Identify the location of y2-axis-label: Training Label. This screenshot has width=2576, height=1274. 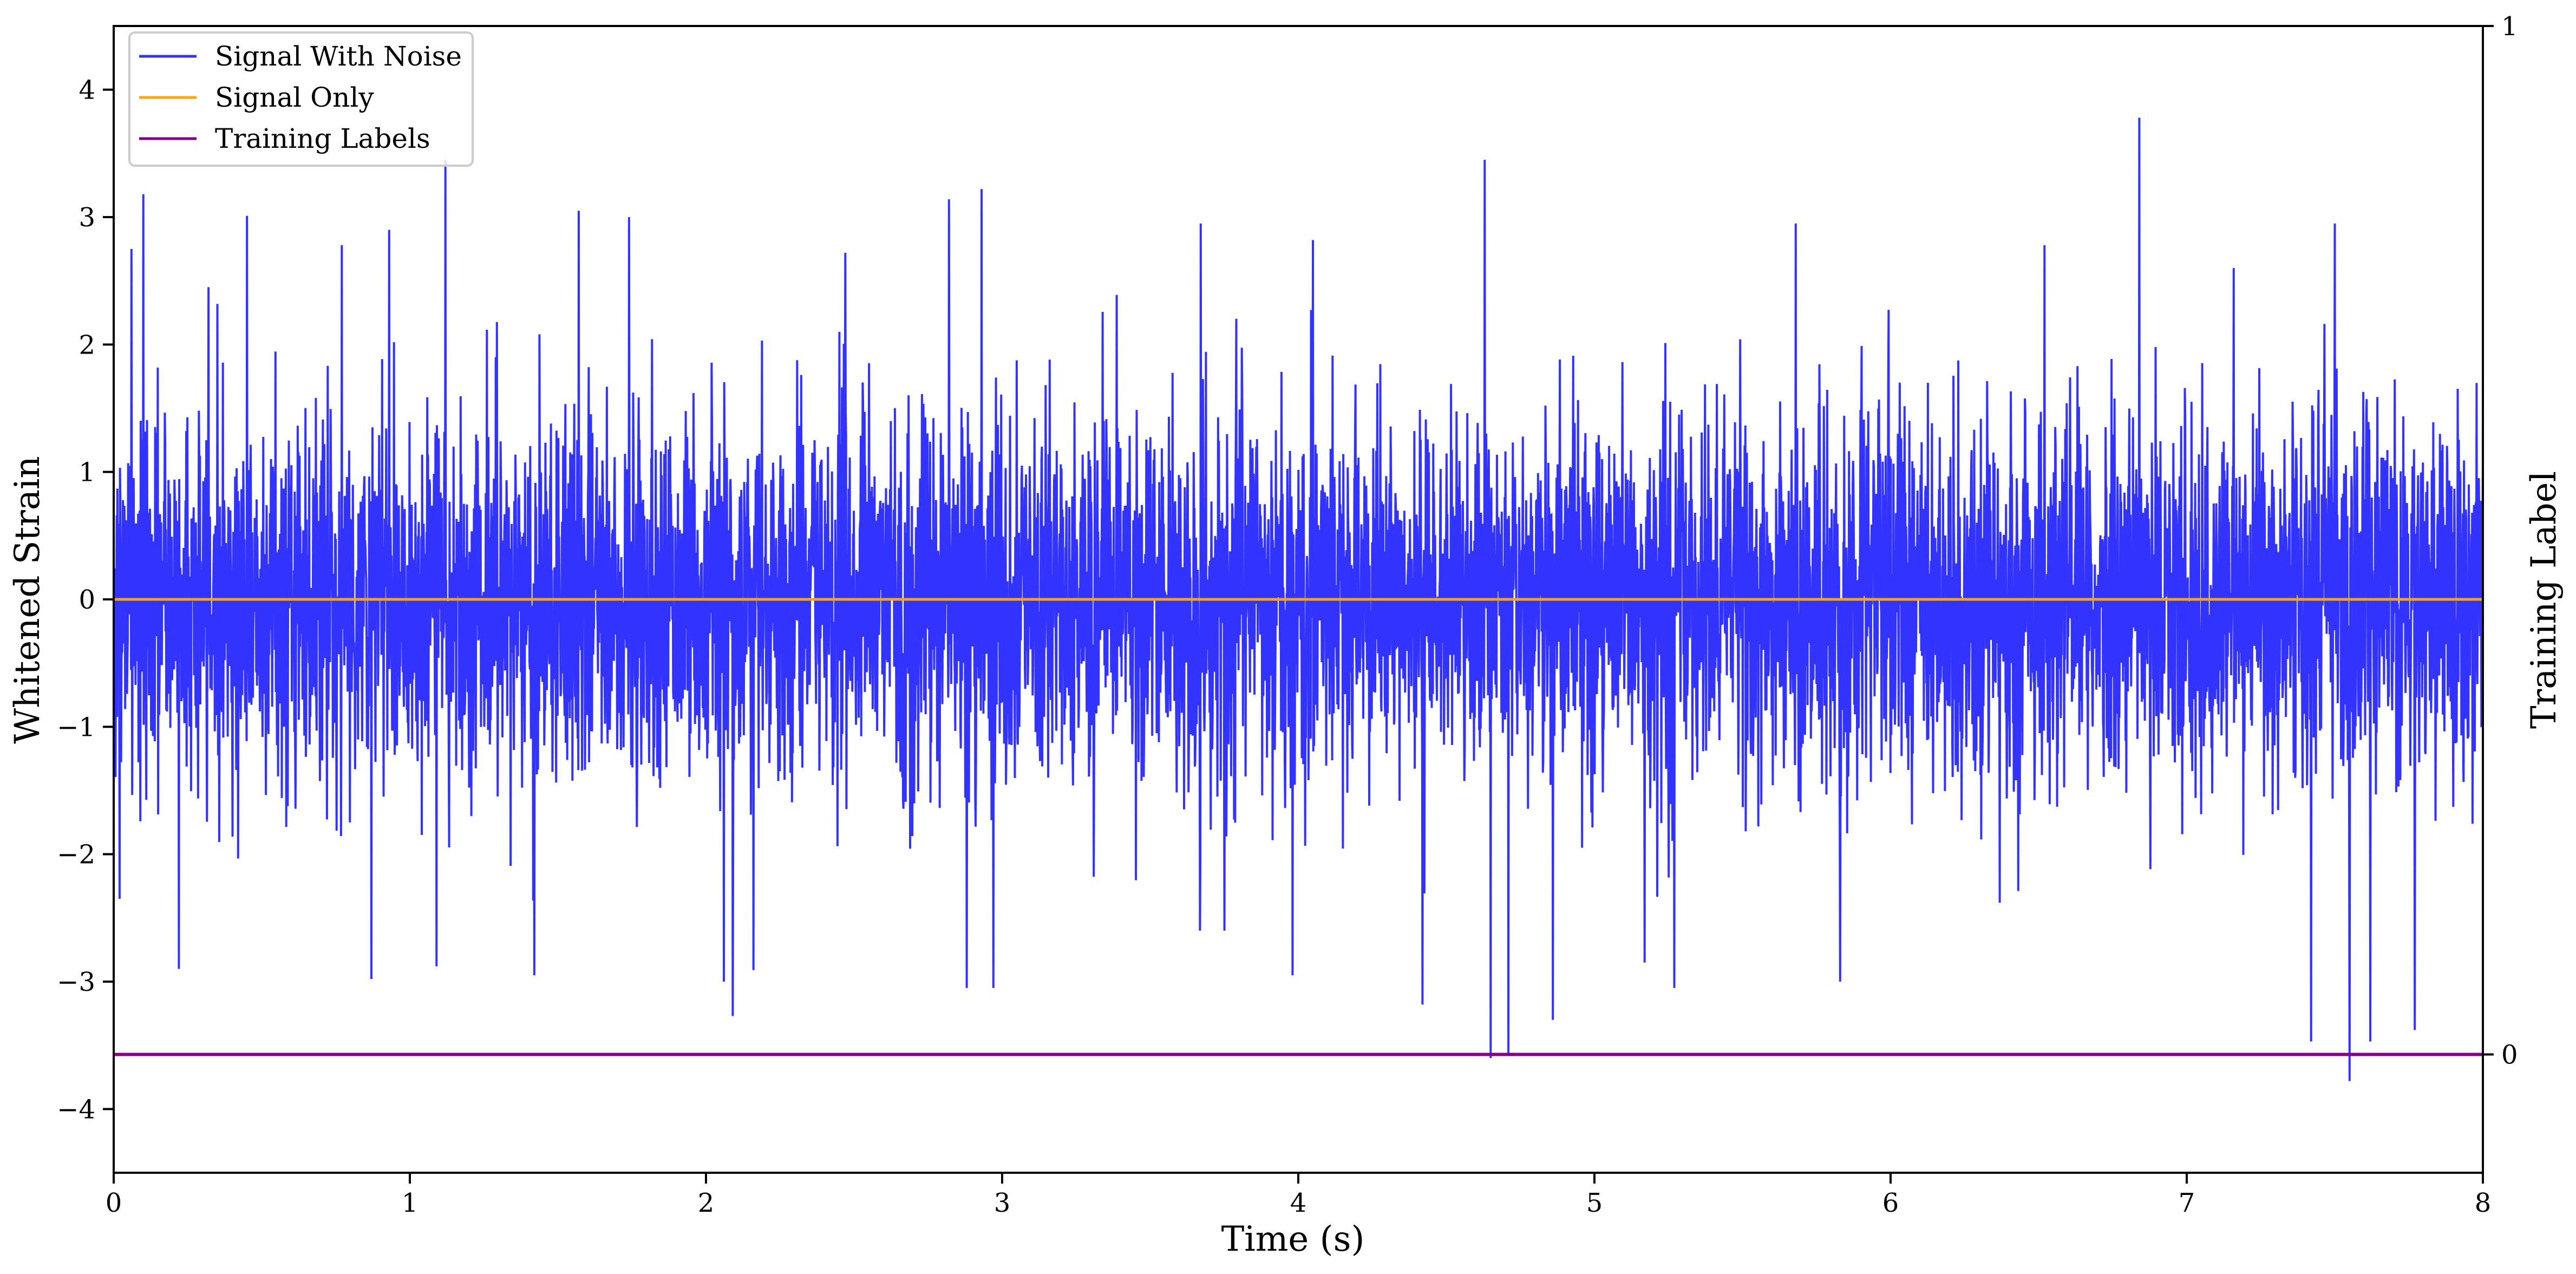
(2544, 600).